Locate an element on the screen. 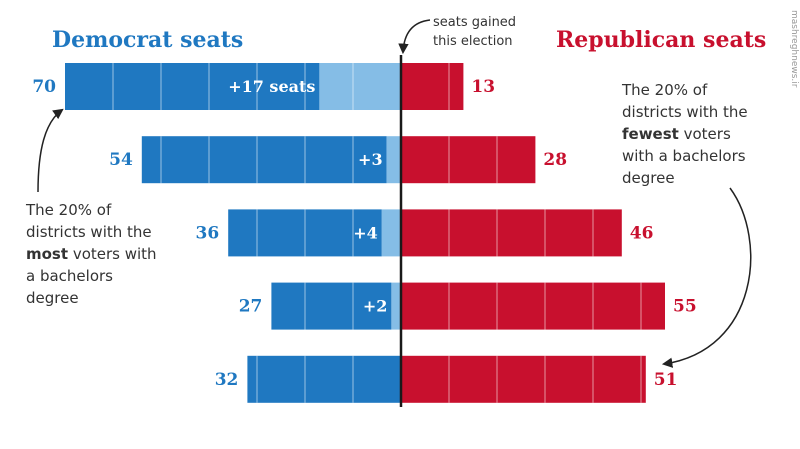  center-label-line-1: seats gained is located at coordinates (474, 22).